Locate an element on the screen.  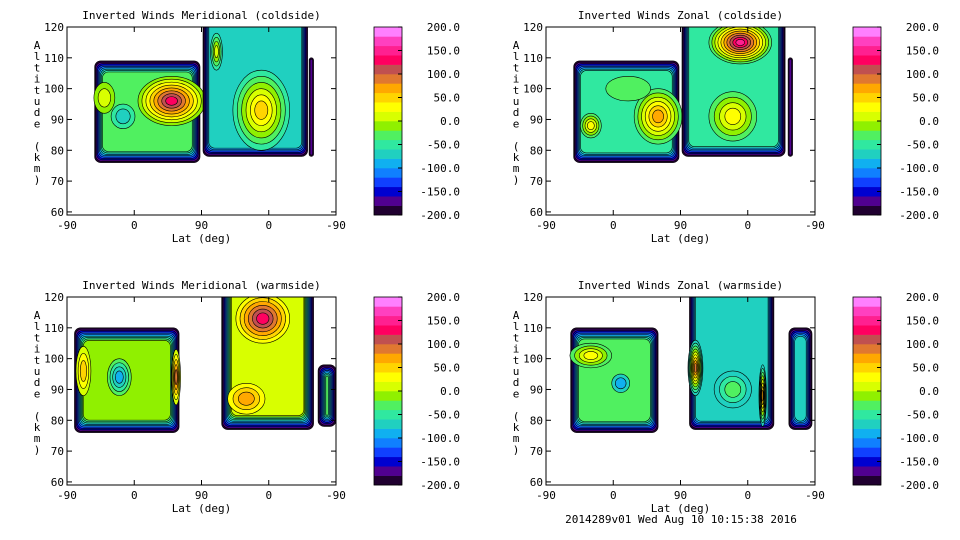
colorbar-label: 100.0 is located at coordinates (922, 74).